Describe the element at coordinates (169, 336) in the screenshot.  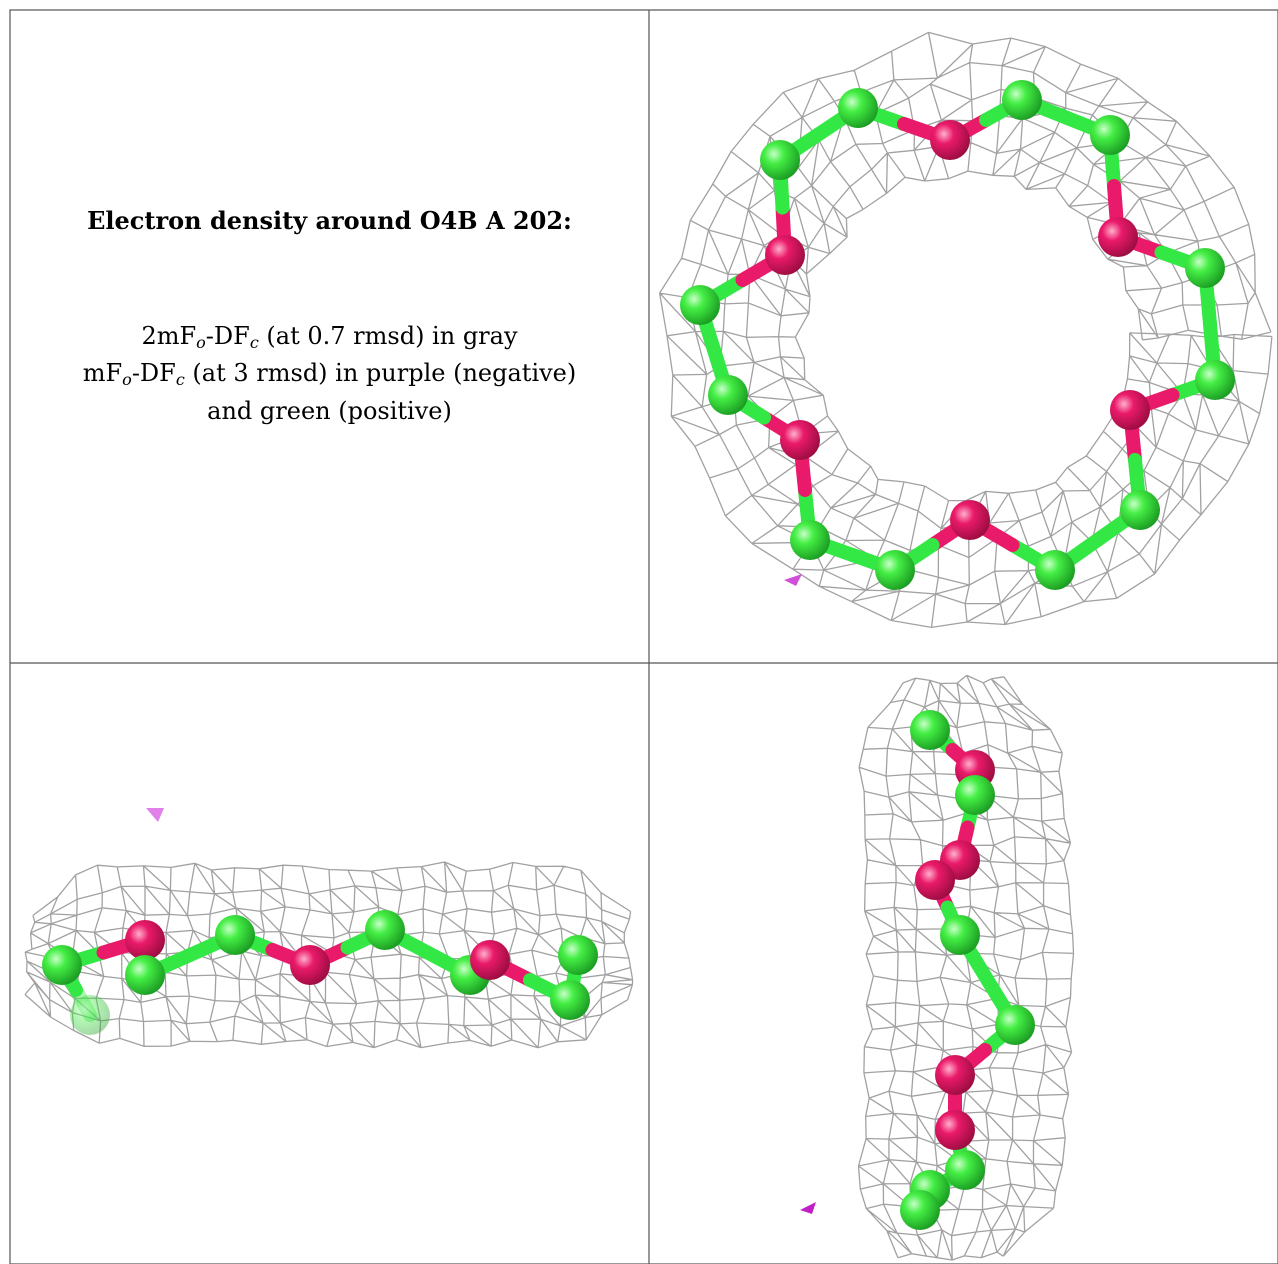
I see `text: 2mF` at that location.